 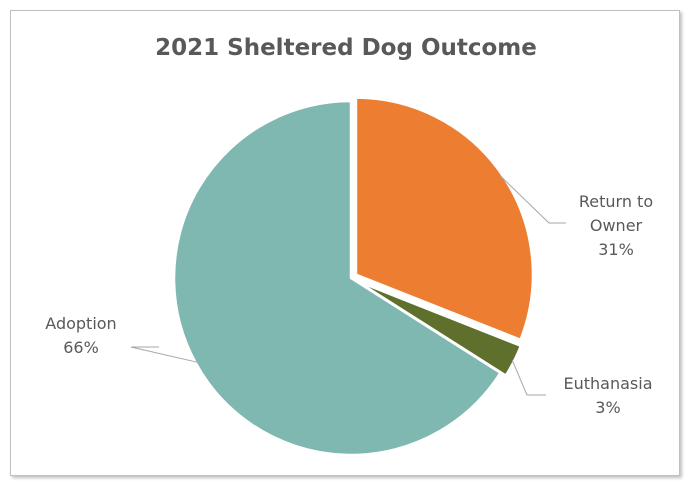 What do you see at coordinates (444, 219) in the screenshot?
I see `pie-slice-return-to-owner` at bounding box center [444, 219].